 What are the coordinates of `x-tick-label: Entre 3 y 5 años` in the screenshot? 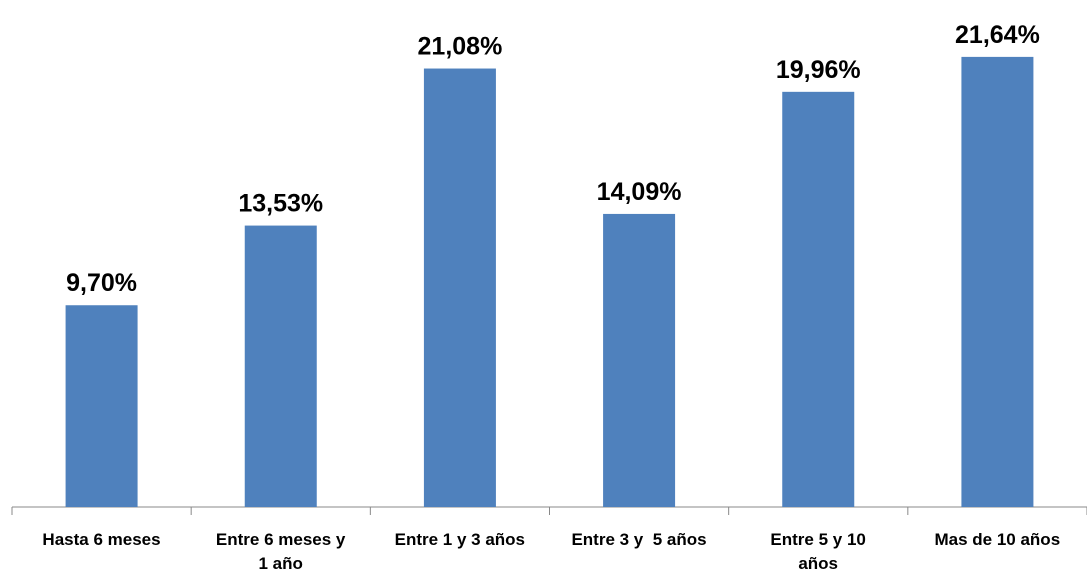 It's located at (639, 539).